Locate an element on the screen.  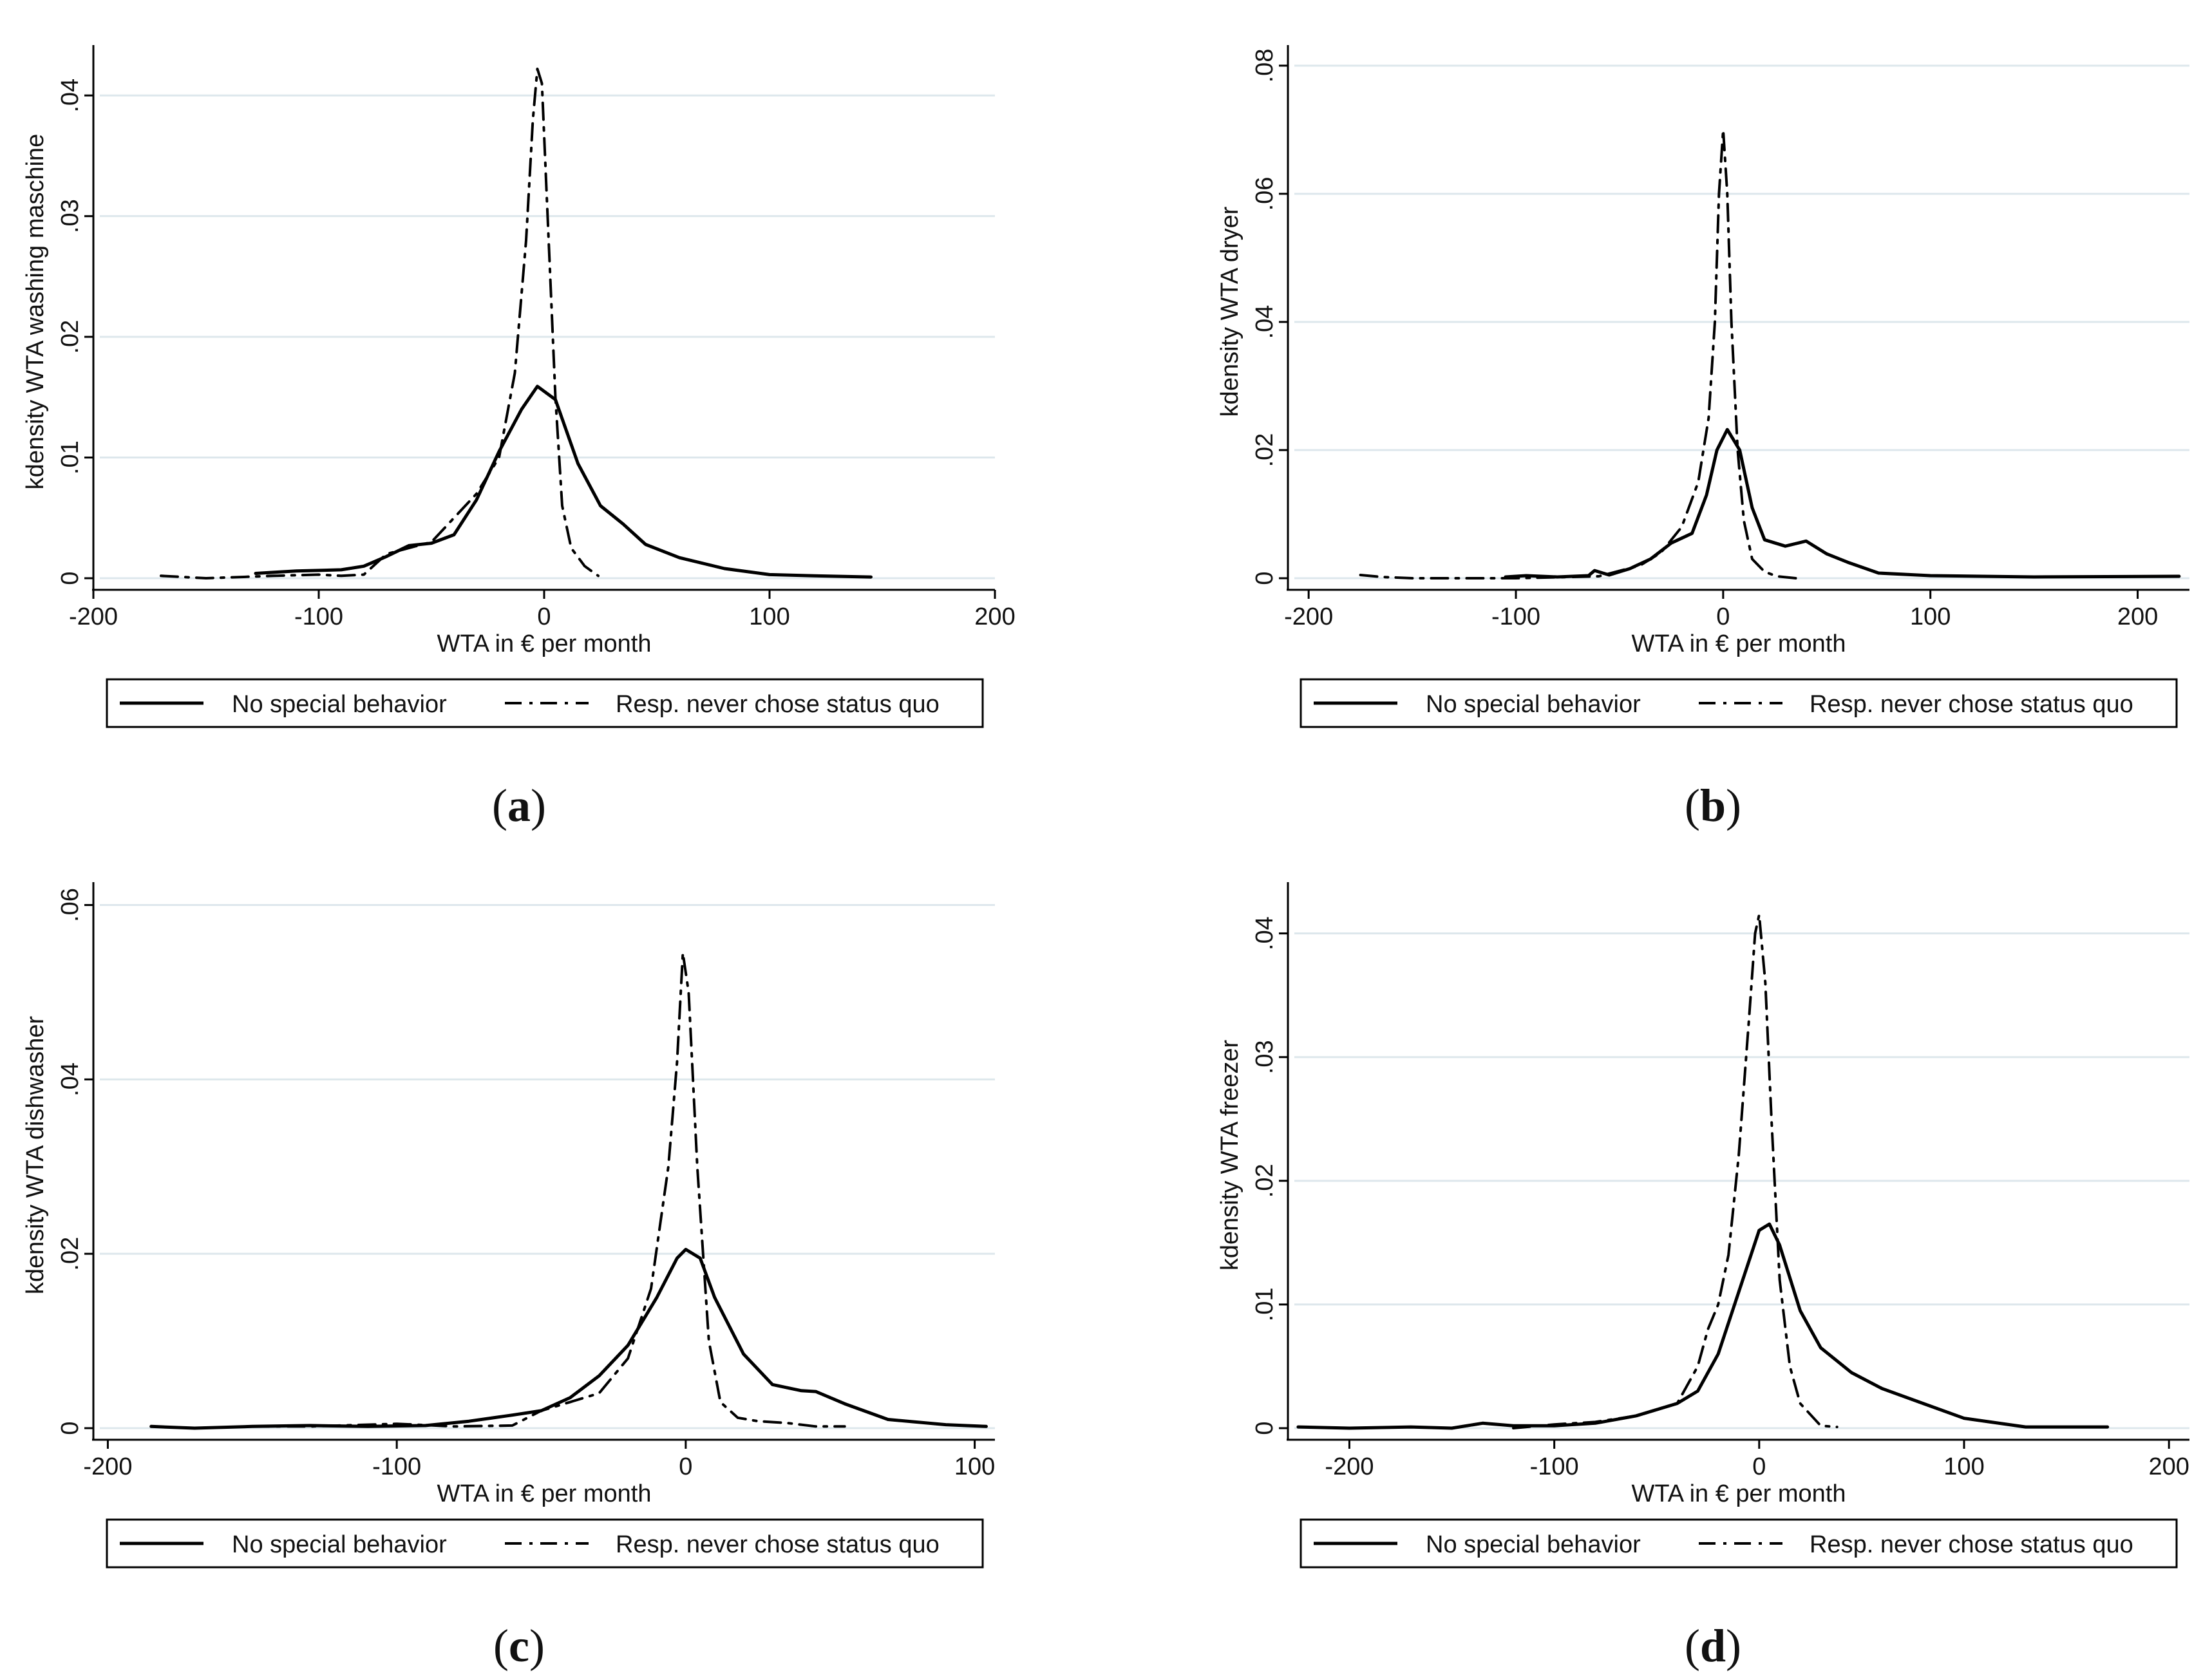
y-tick-label: .08 is located at coordinates (1264, 66).